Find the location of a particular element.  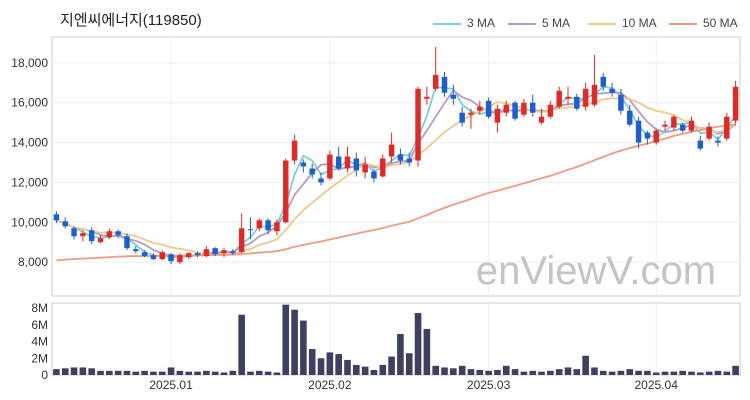

legend-label: 5 MA is located at coordinates (556, 23).